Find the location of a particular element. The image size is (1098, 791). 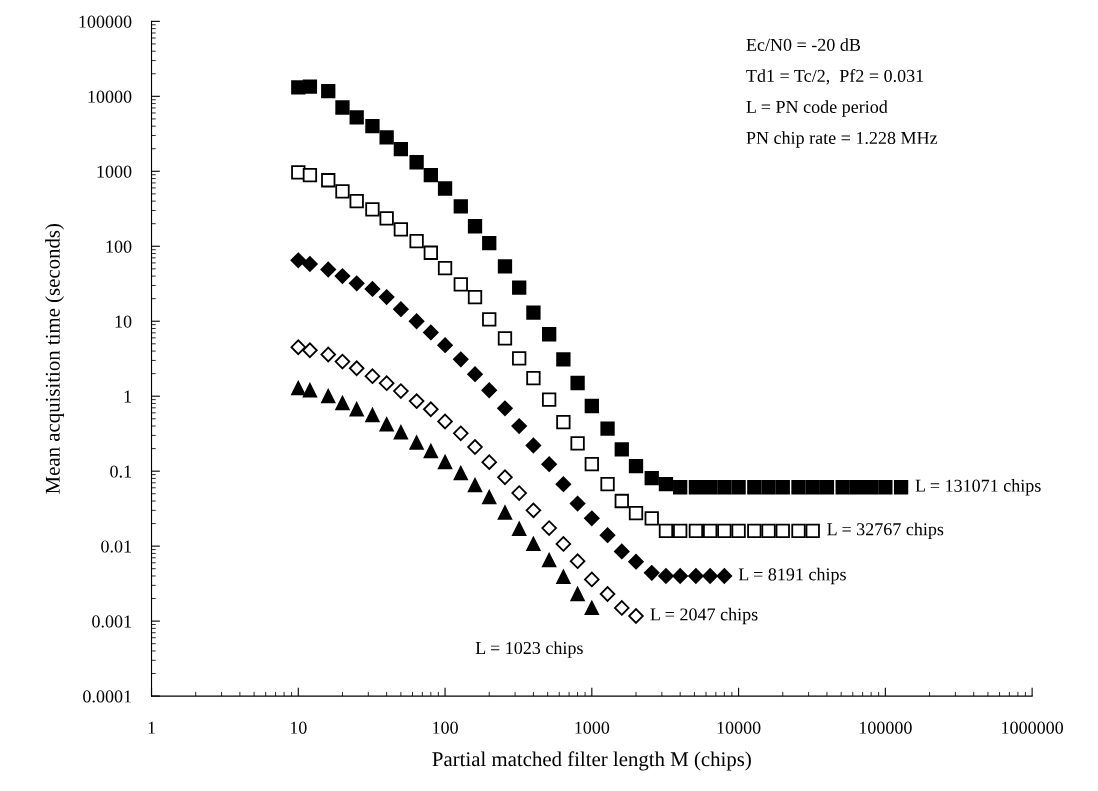

series-label: L = 32767 chips is located at coordinates (885, 531).